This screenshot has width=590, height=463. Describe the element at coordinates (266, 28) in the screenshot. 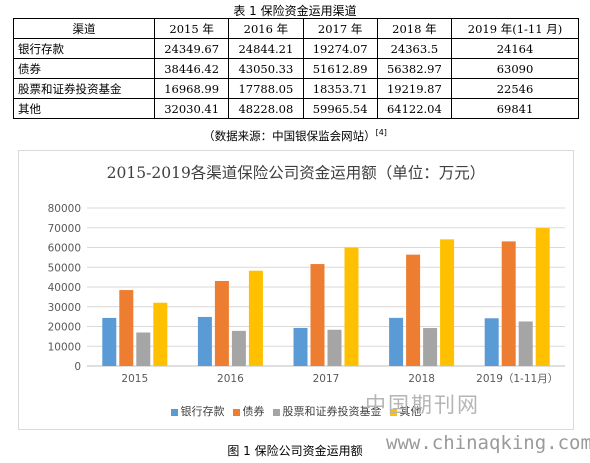

I see `table-header-cell: 2016 年` at that location.